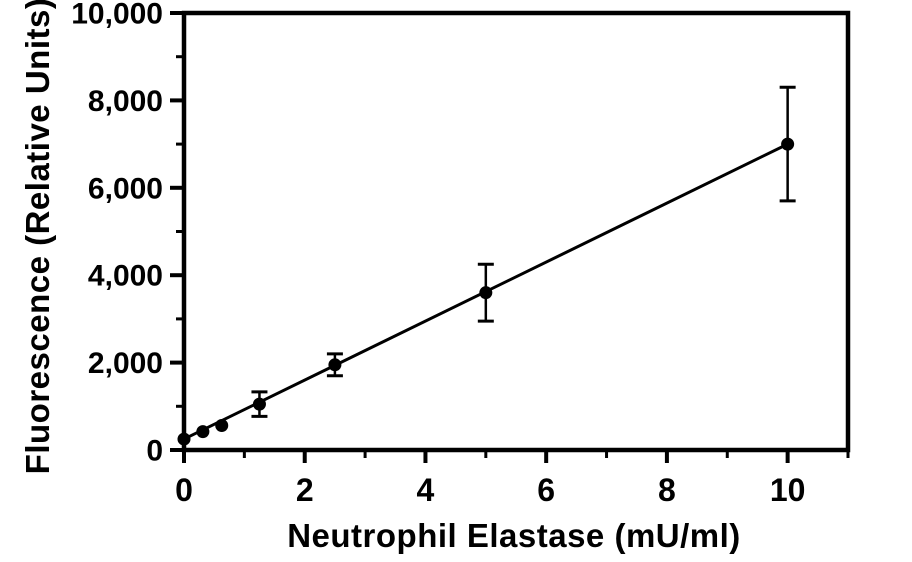 This screenshot has width=912, height=562. I want to click on y-tick-label: 4,000, so click(125, 276).